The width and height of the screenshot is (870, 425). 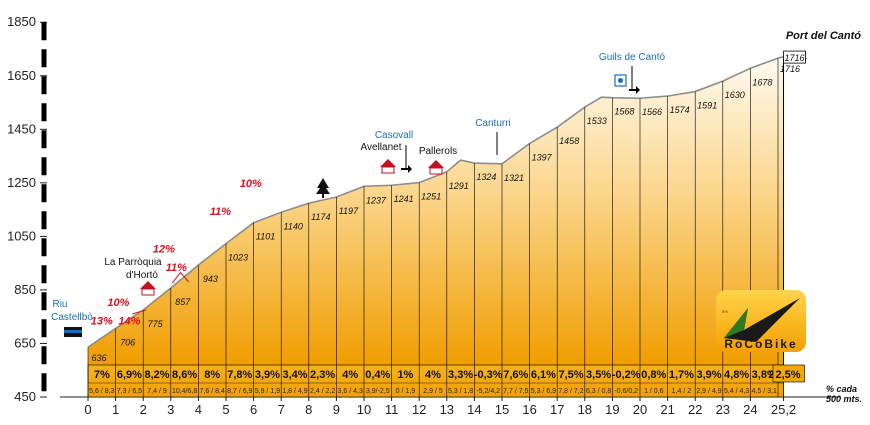 I want to click on elevation-label: 1241, so click(x=404, y=199).